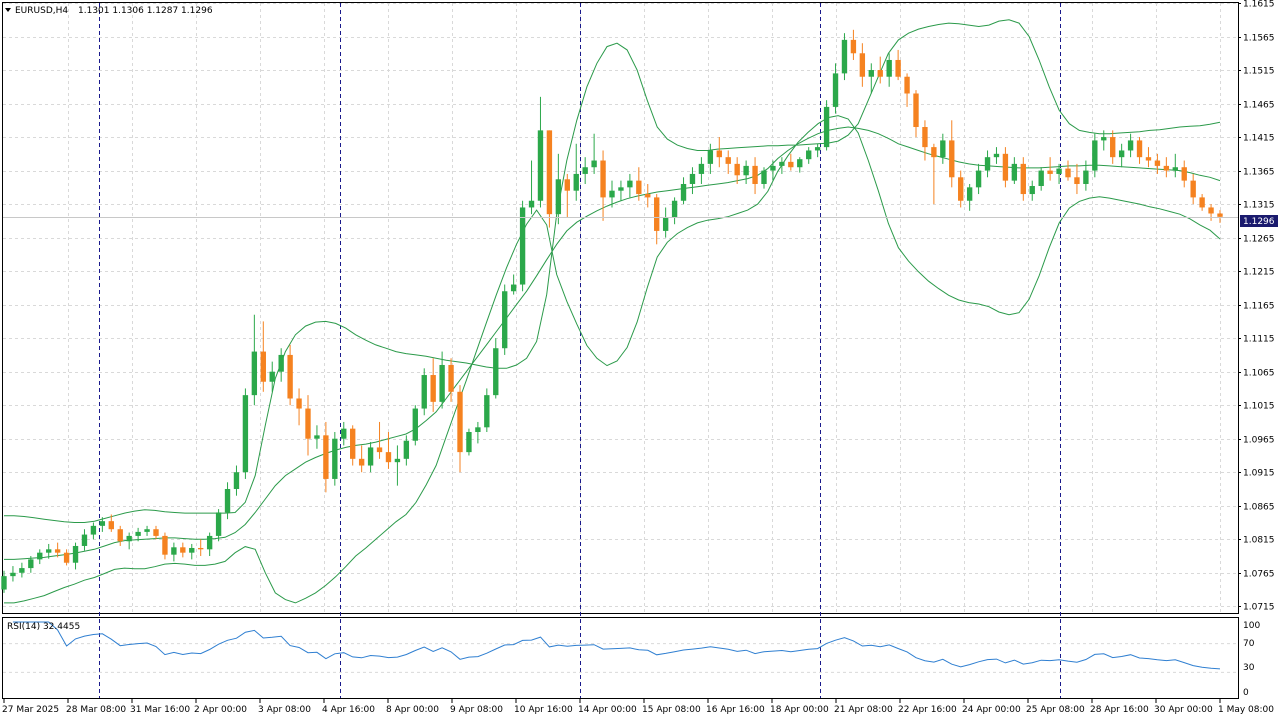 Image resolution: width=1280 pixels, height=723 pixels. Describe the element at coordinates (863, 710) in the screenshot. I see `time-tick-label: 21 Apr 08:00` at that location.